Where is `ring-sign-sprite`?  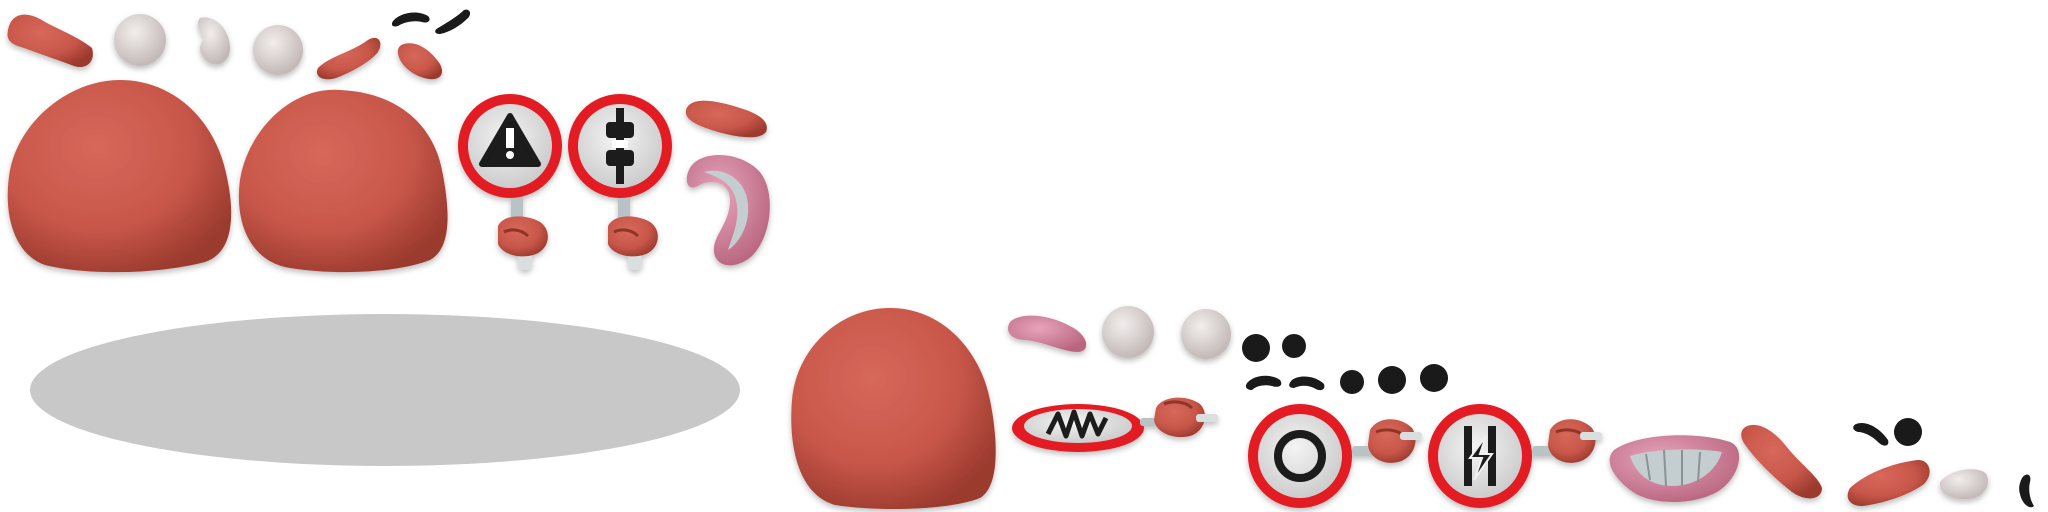
ring-sign-sprite is located at coordinates (1335, 456).